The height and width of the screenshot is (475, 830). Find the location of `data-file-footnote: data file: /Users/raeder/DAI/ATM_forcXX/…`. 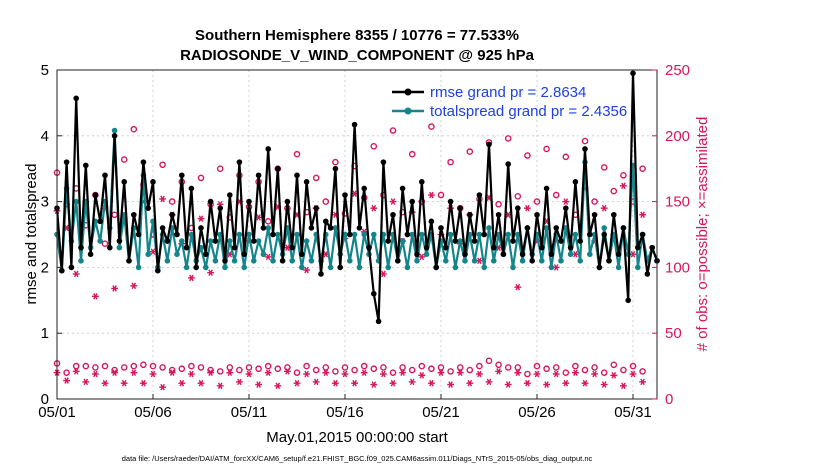

data-file-footnote: data file: /Users/raeder/DAI/ATM_forcXX/… is located at coordinates (357, 458).